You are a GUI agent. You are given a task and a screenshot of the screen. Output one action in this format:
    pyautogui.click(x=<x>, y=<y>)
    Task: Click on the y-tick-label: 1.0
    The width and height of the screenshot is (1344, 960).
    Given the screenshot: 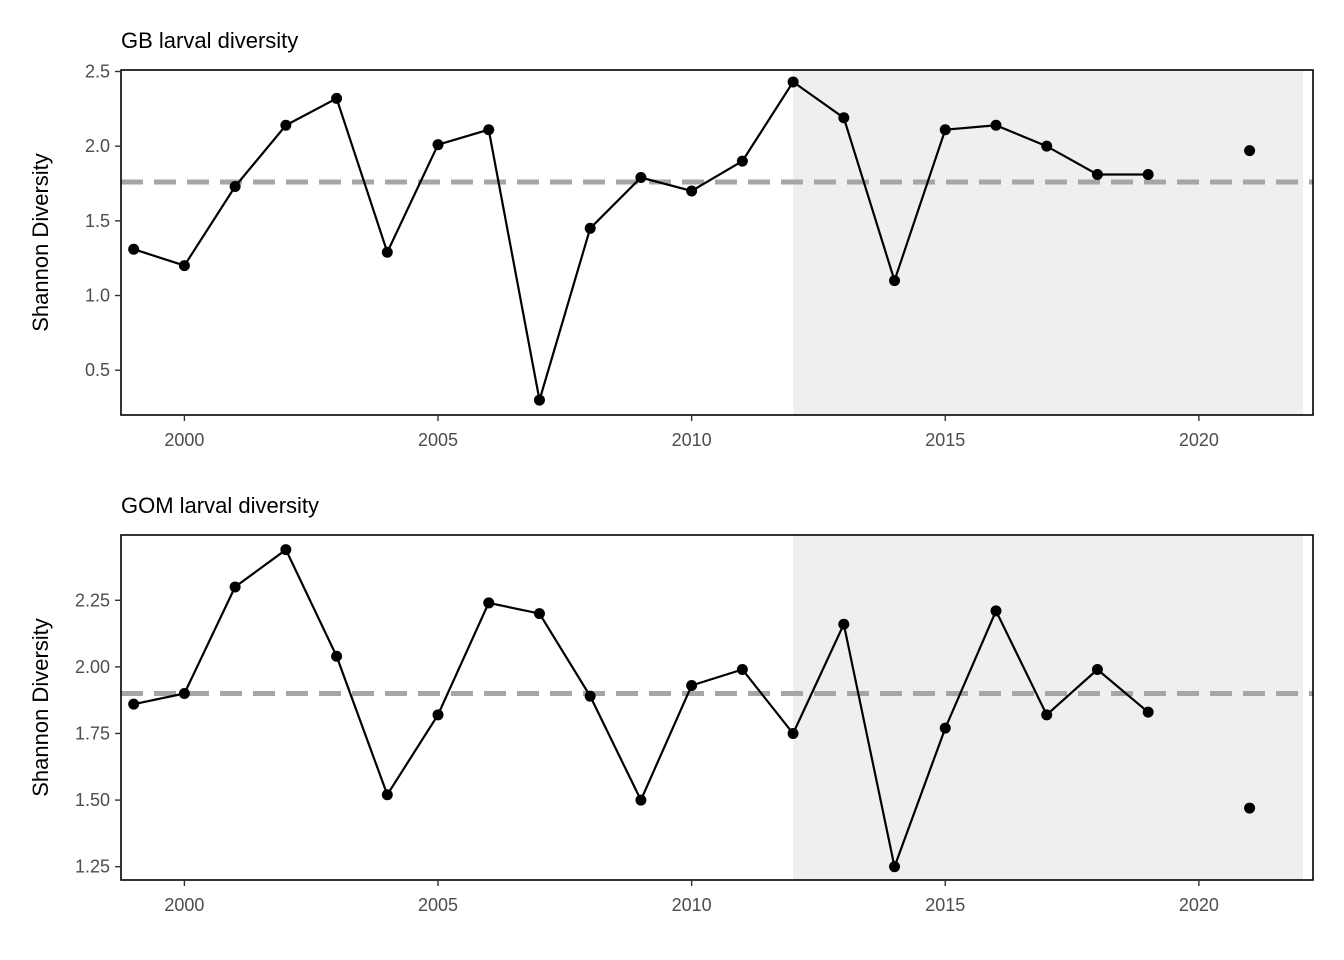 What is the action you would take?
    pyautogui.click(x=97, y=296)
    